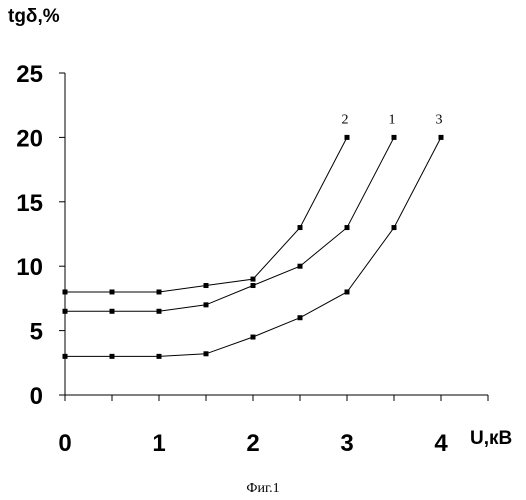 The height and width of the screenshot is (500, 526). What do you see at coordinates (36, 396) in the screenshot?
I see `y-tick-label: 0` at bounding box center [36, 396].